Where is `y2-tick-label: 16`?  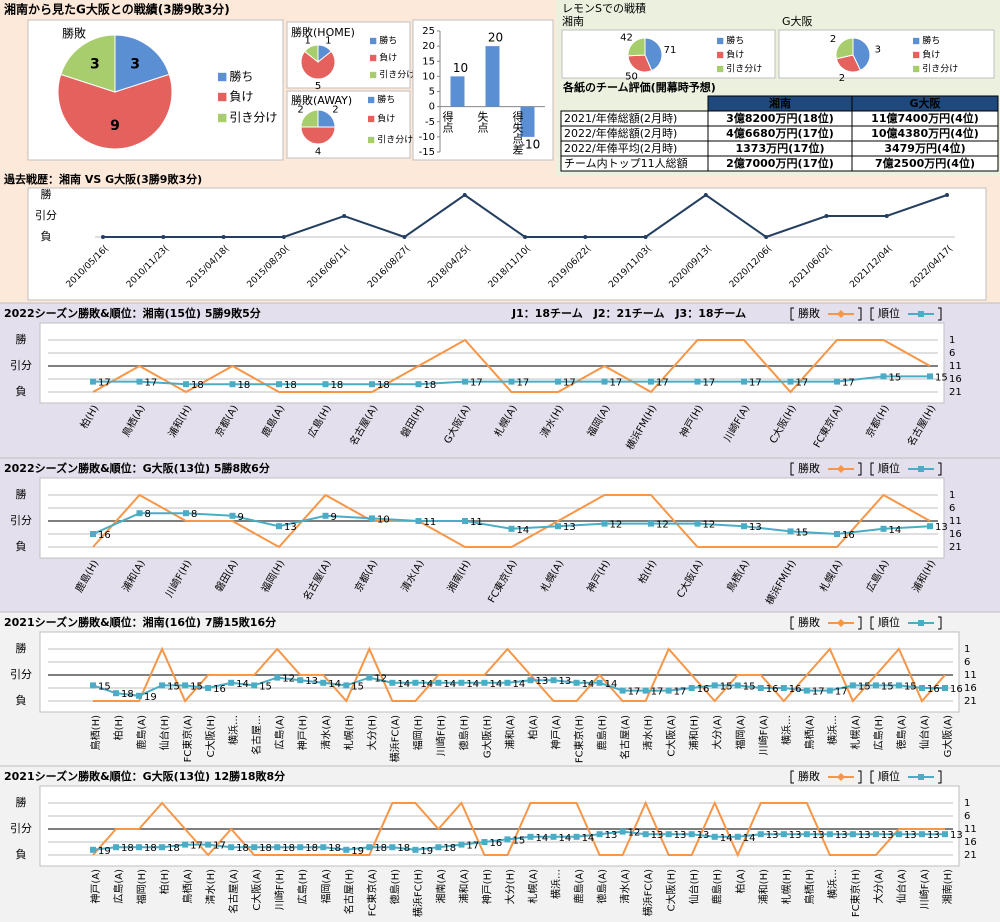 y2-tick-label: 16 is located at coordinates (955, 534).